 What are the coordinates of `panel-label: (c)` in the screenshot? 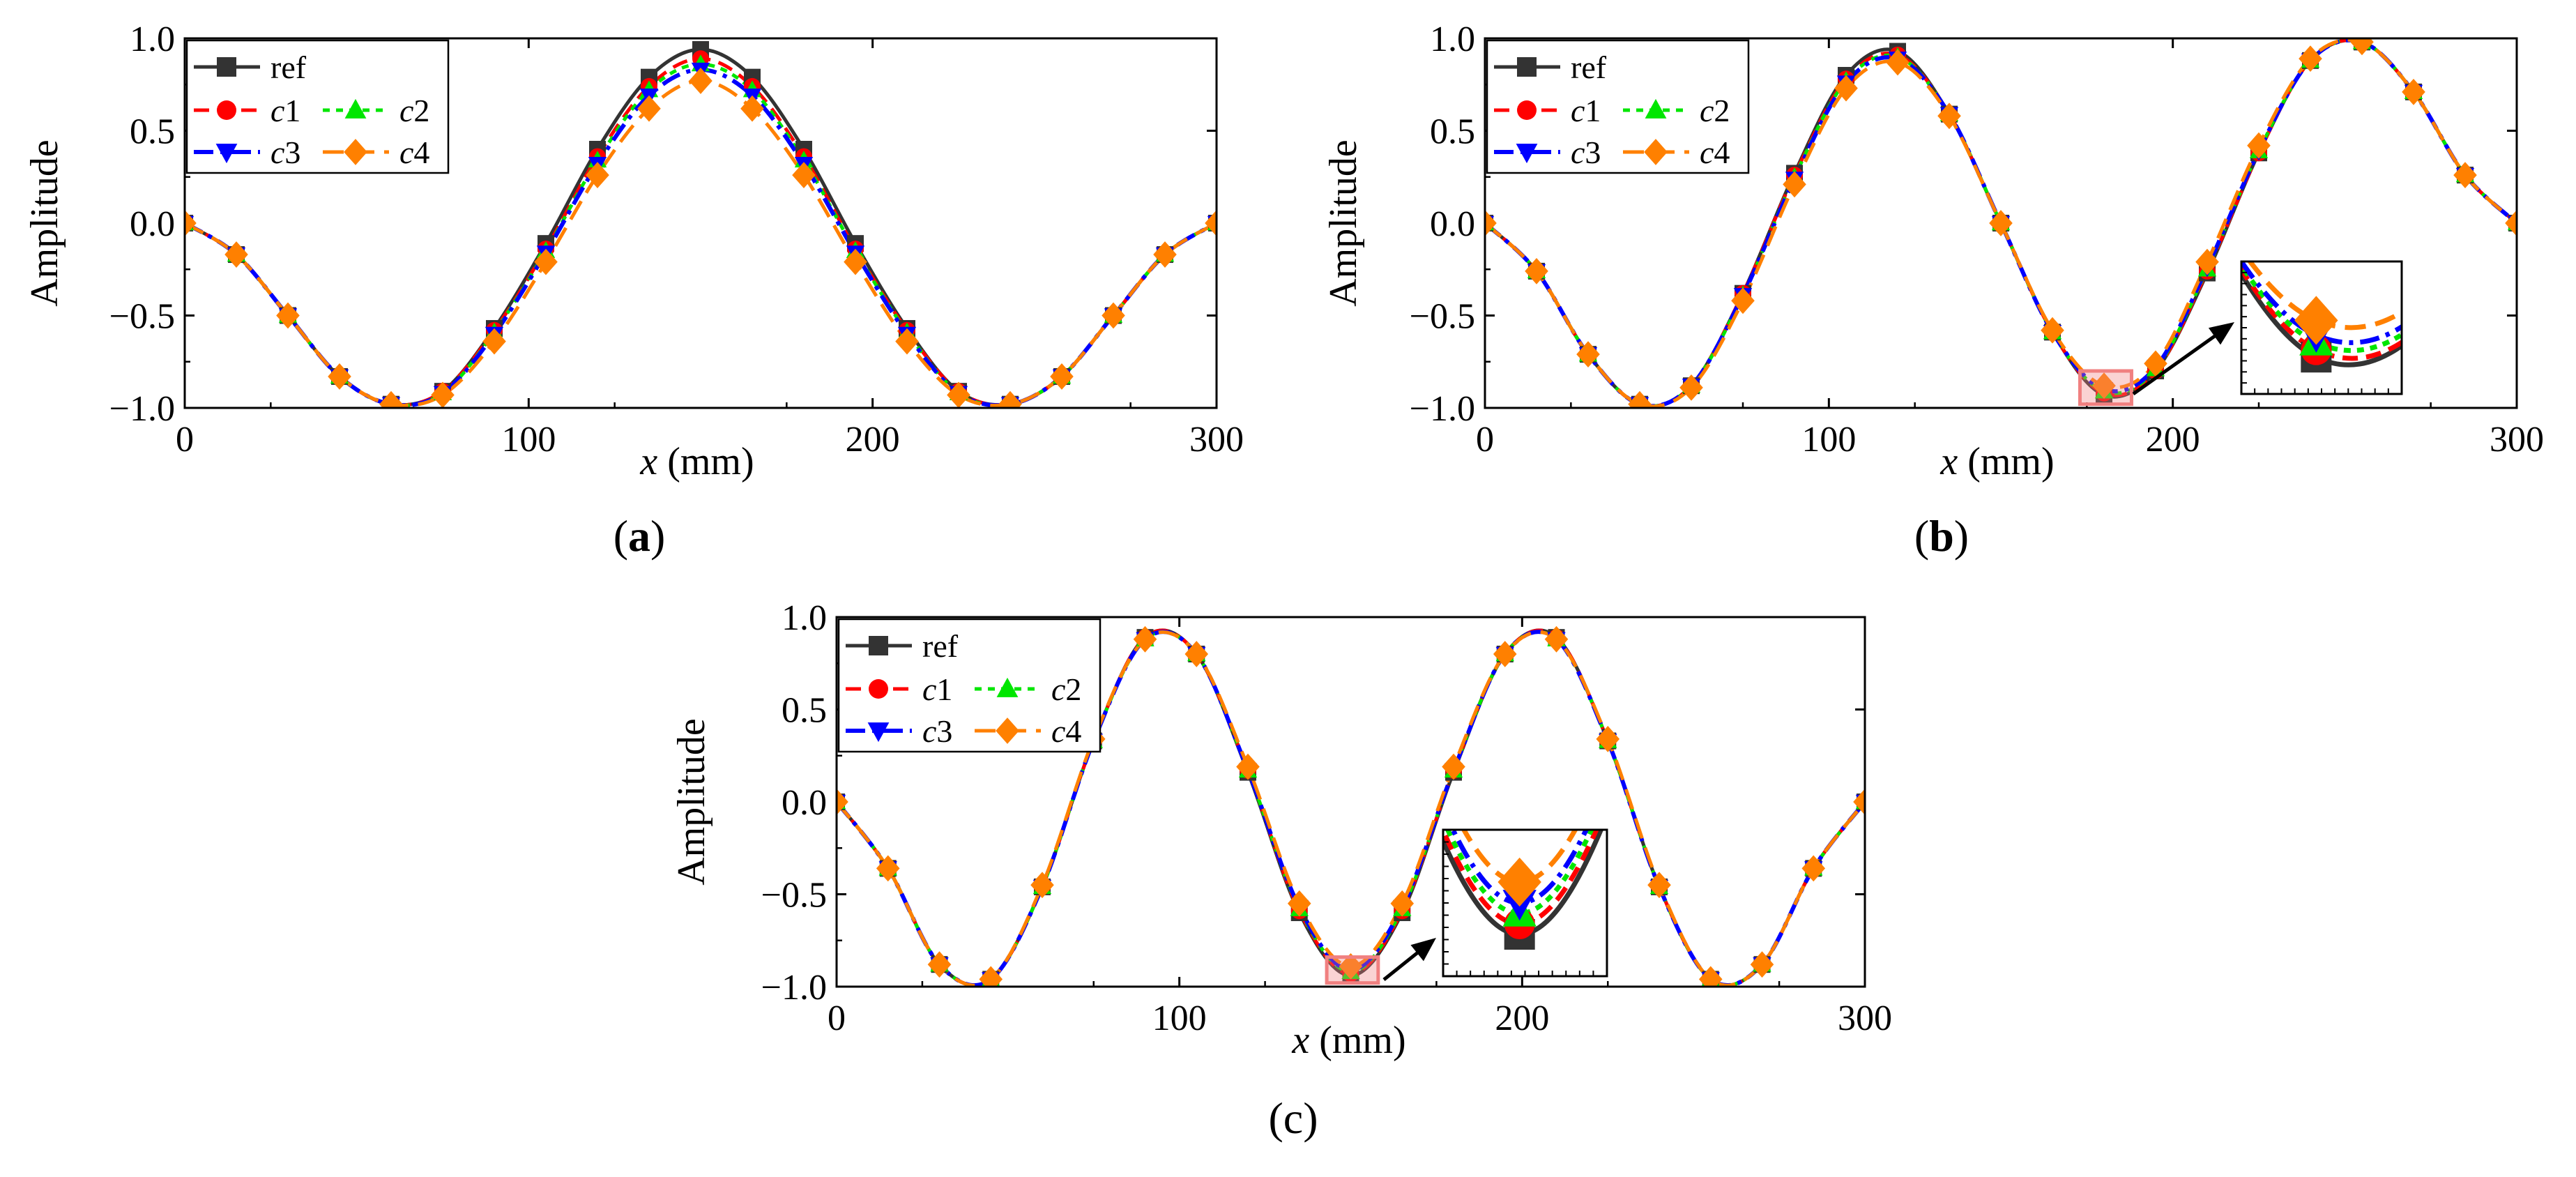 It's located at (1293, 1118).